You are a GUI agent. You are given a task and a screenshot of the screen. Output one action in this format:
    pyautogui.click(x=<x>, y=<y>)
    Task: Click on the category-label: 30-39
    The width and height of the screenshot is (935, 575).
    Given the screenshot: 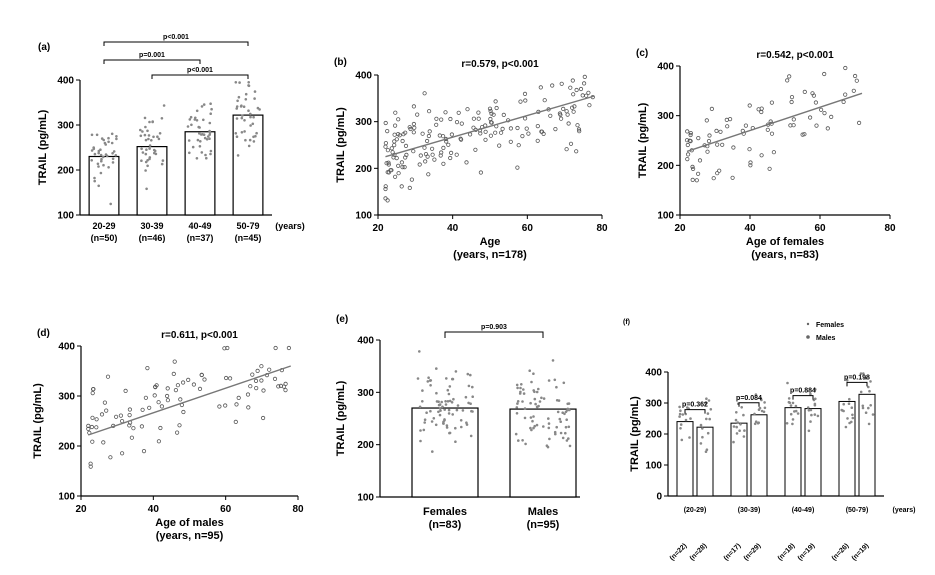 What is the action you would take?
    pyautogui.click(x=151, y=226)
    